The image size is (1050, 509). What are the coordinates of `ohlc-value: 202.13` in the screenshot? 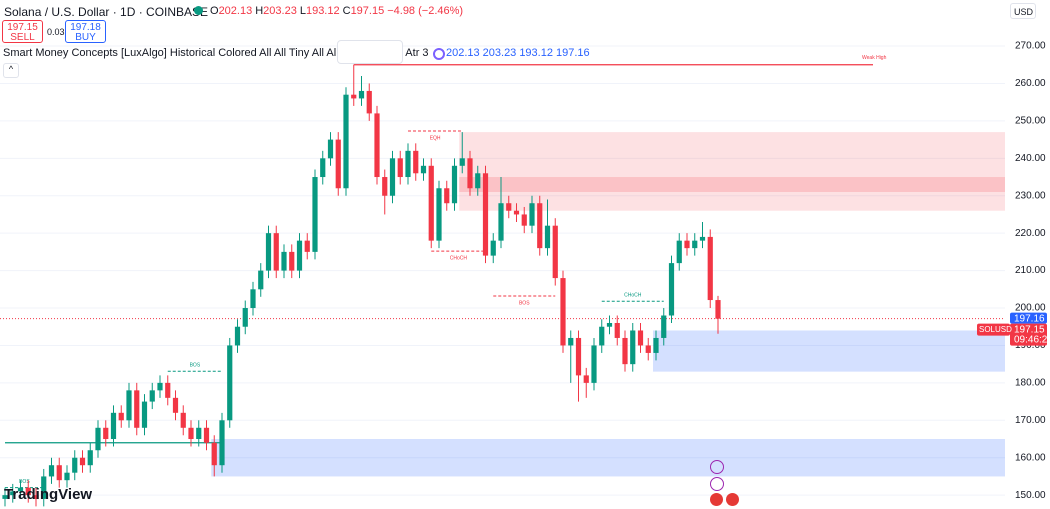 It's located at (235, 11).